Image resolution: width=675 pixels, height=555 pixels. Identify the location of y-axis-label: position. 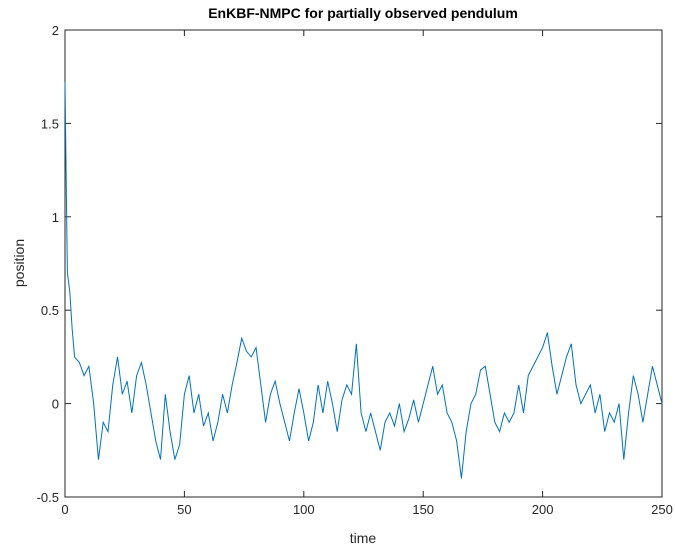
(19, 263).